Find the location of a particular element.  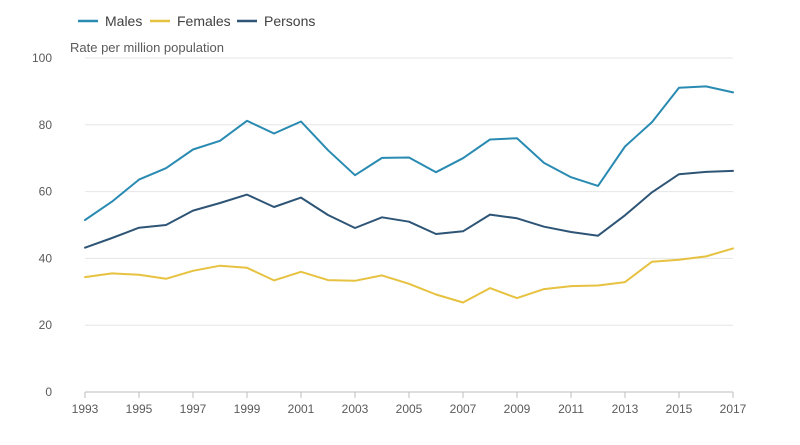

x-tick-label-2015: 2015 is located at coordinates (679, 409).